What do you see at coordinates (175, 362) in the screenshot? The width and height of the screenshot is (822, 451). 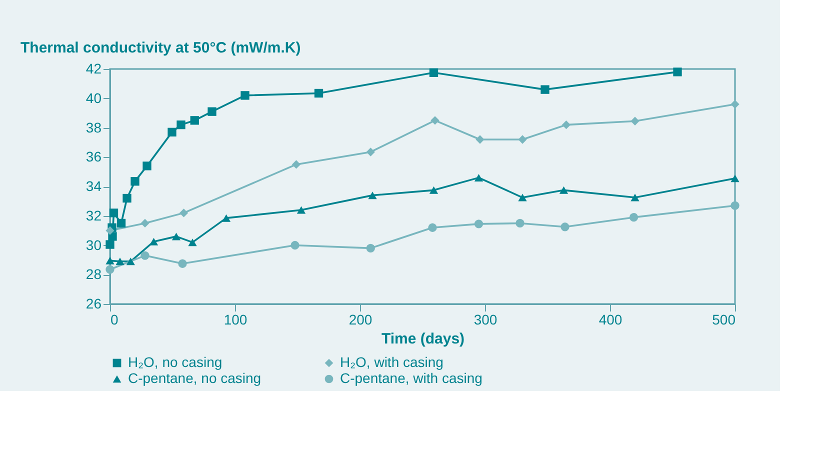 I see `legend-label: H₂O, no casing` at bounding box center [175, 362].